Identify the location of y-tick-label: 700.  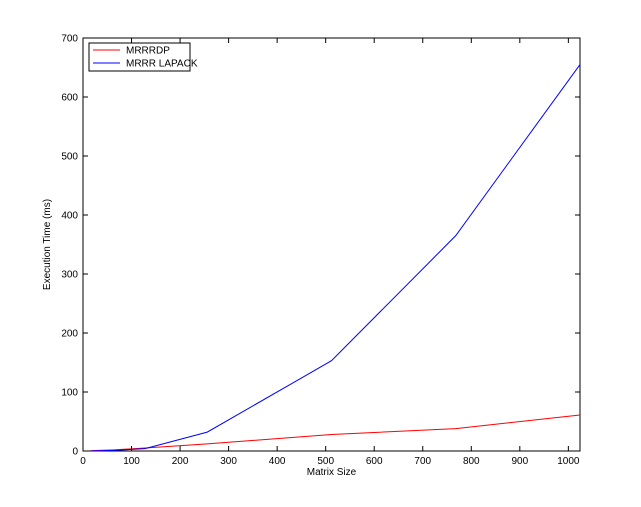
(69, 39).